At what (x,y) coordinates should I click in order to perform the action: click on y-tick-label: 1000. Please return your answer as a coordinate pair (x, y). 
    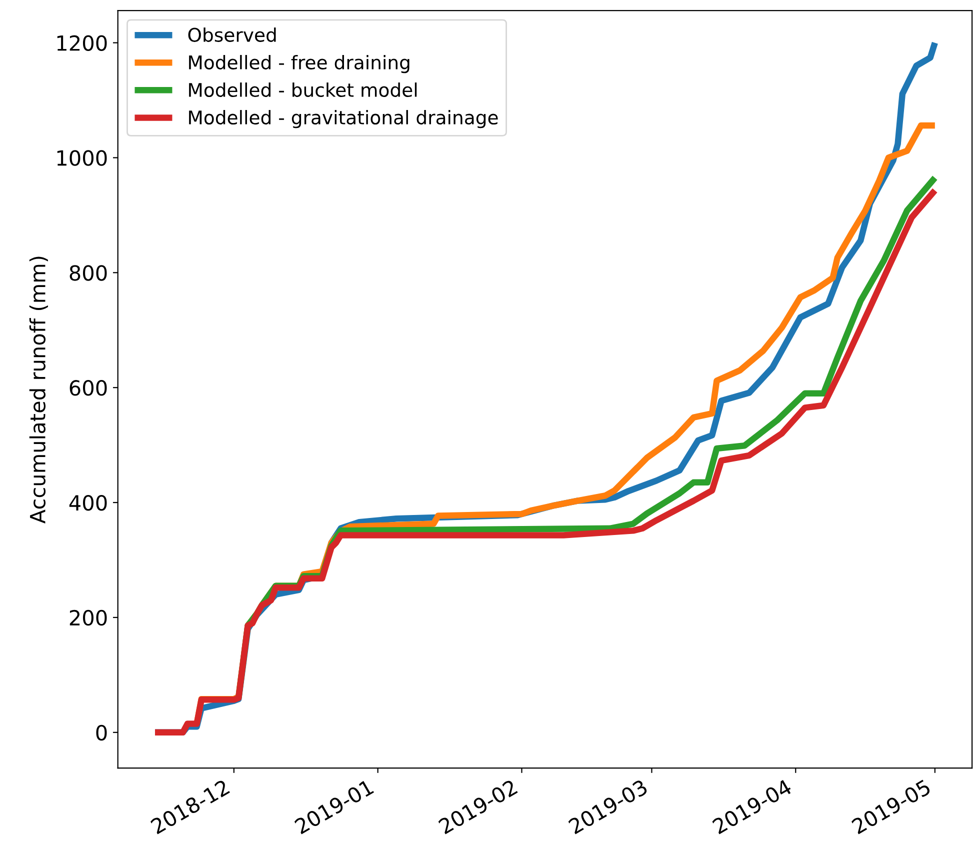
    Looking at the image, I should click on (82, 158).